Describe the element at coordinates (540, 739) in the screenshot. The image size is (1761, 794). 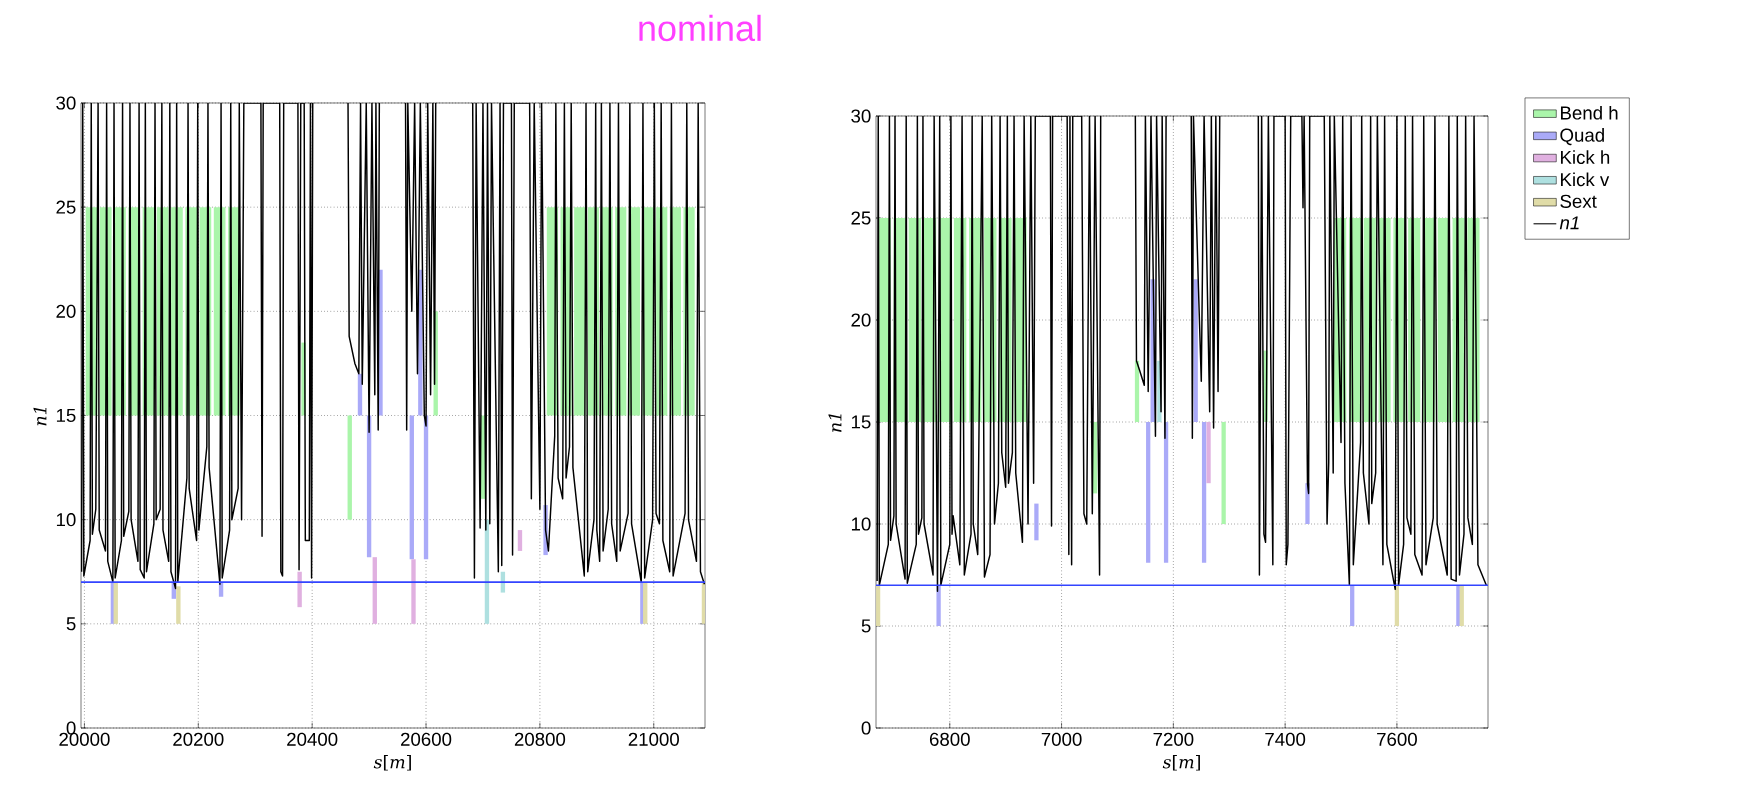
I see `x-tick-label: 20800` at that location.